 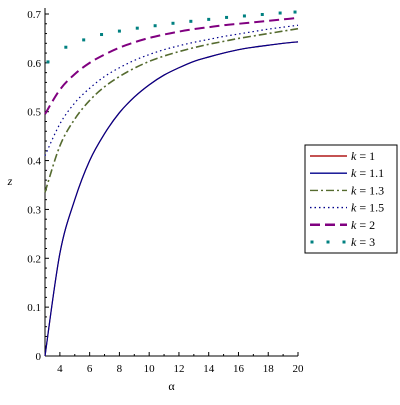 I want to click on y-tick-label: 0, so click(x=39, y=357).